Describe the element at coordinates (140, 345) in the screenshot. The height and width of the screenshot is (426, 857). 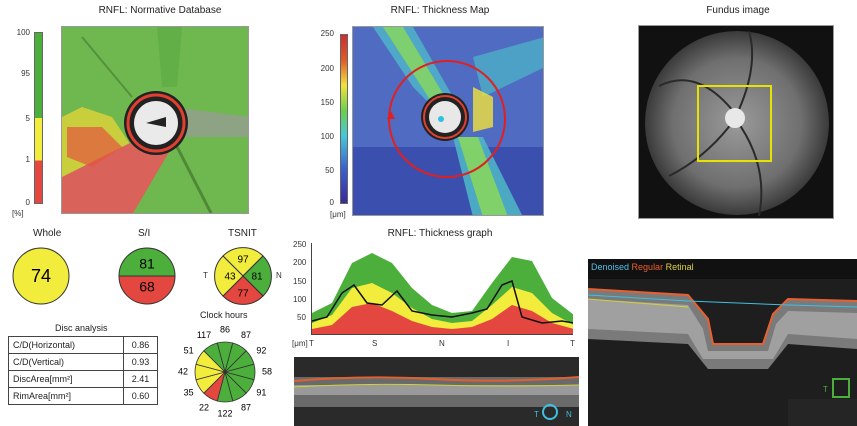
I see `disc-row-value: 0.86` at that location.